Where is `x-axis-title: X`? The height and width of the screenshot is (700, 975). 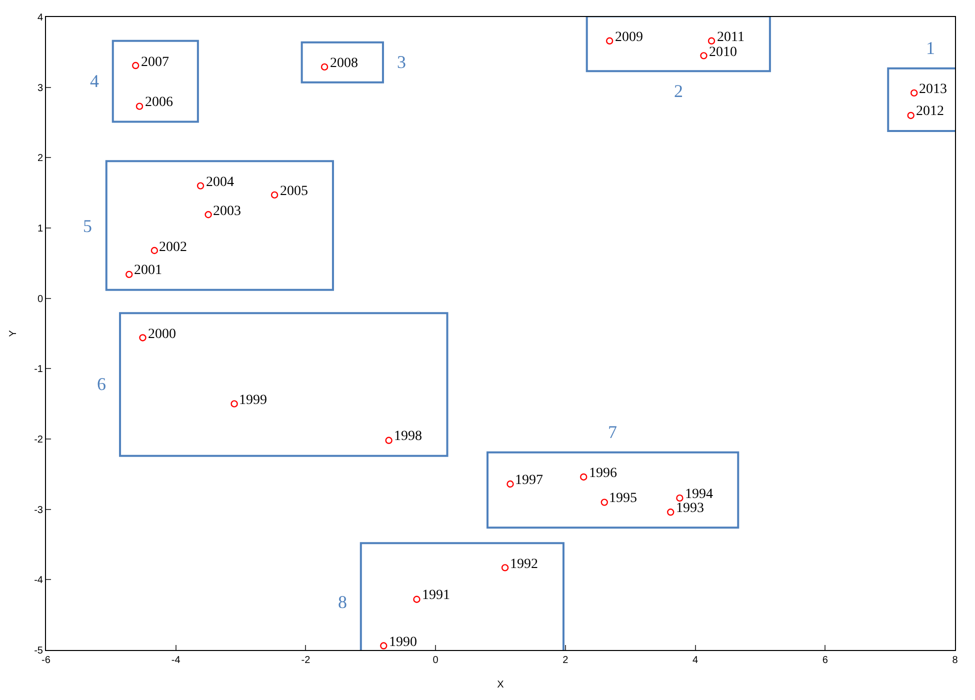 x-axis-title: X is located at coordinates (500, 685).